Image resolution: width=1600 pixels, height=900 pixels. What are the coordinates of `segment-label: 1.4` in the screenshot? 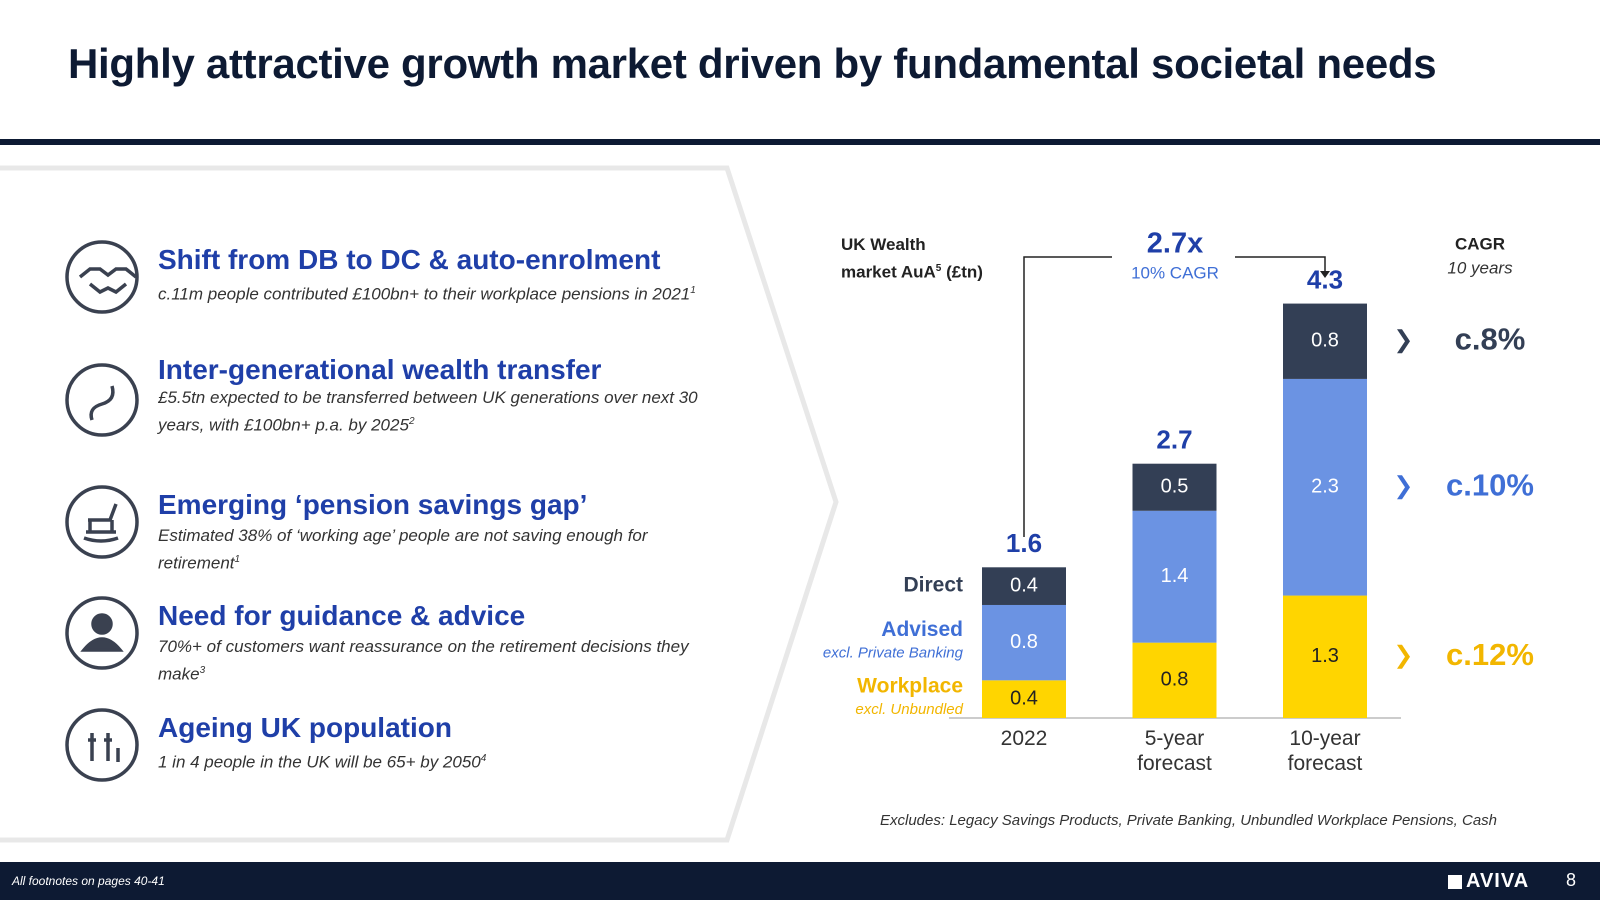 It's located at (1175, 576).